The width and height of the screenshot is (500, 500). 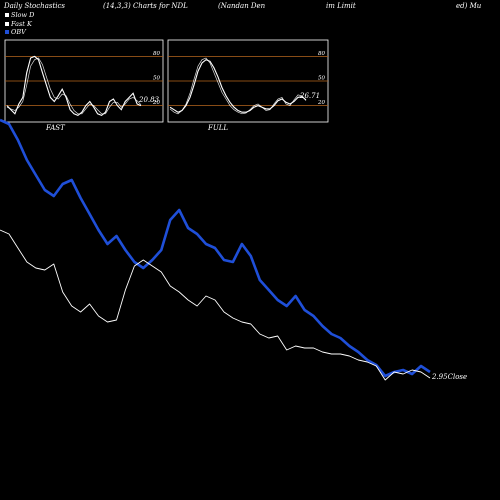 I want to click on chart-header-left: Daily Stochastics, so click(x=35, y=6).